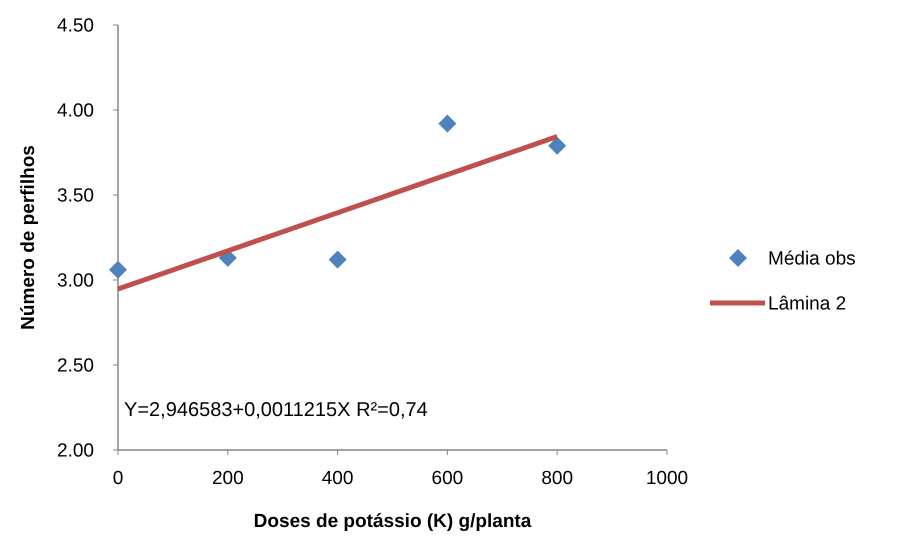  Describe the element at coordinates (75, 451) in the screenshot. I see `y-tick-label: 2.00` at that location.